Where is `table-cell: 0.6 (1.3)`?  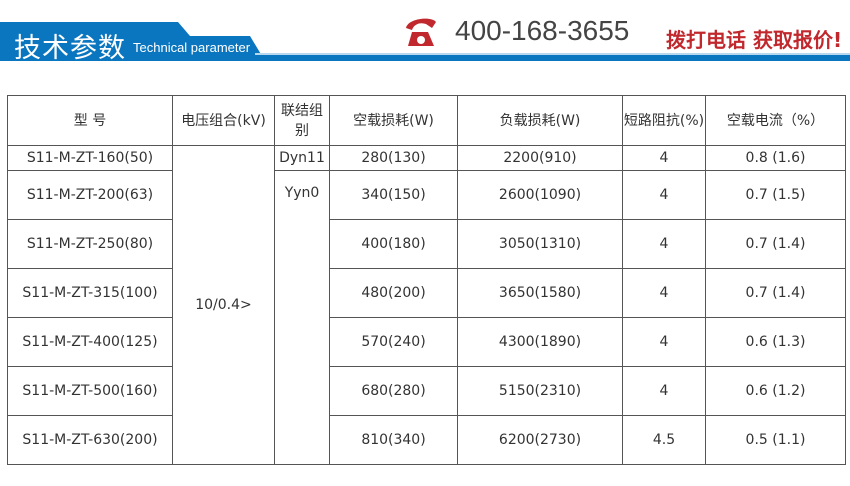 table-cell: 0.6 (1.3) is located at coordinates (775, 342).